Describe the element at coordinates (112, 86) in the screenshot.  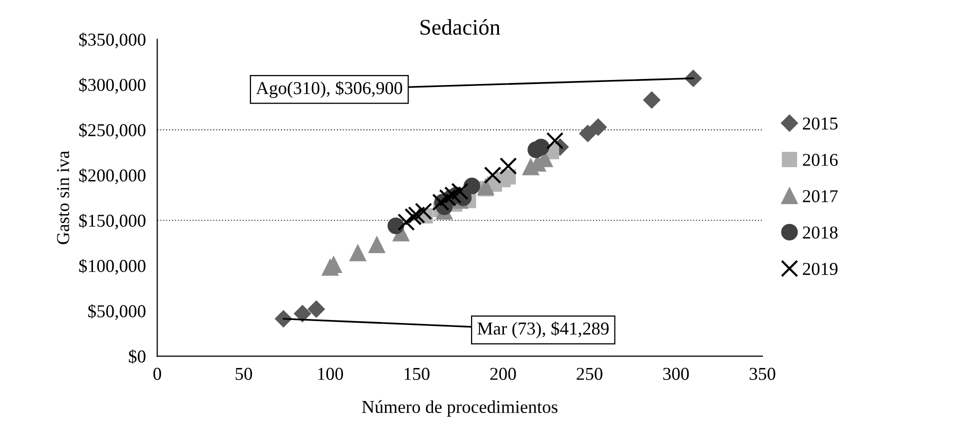
I see `y-tick-label: $300,000` at that location.